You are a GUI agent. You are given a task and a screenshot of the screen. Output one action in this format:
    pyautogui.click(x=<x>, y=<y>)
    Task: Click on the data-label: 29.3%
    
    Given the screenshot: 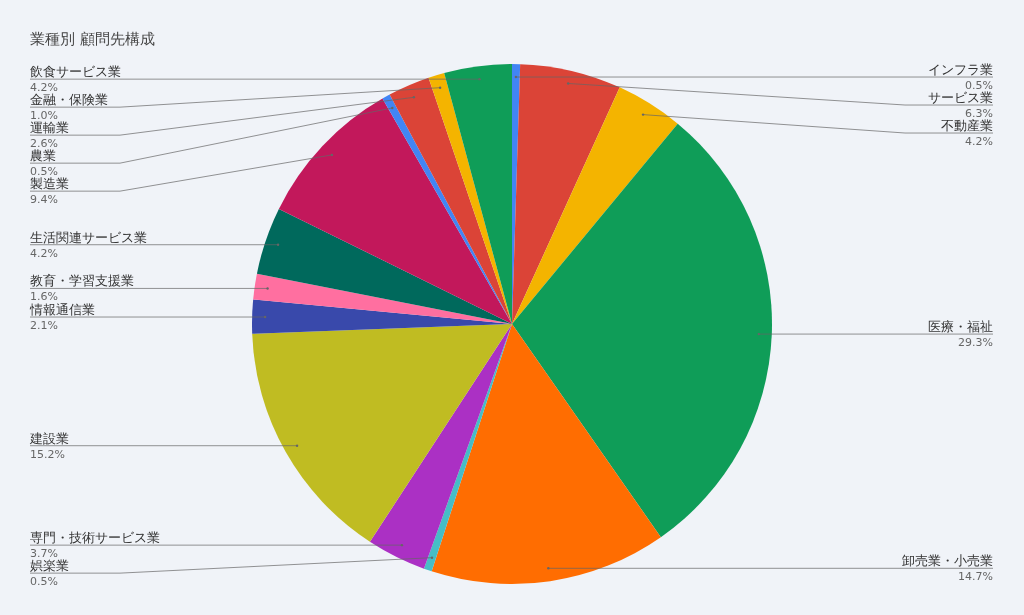 What is the action you would take?
    pyautogui.click(x=975, y=343)
    